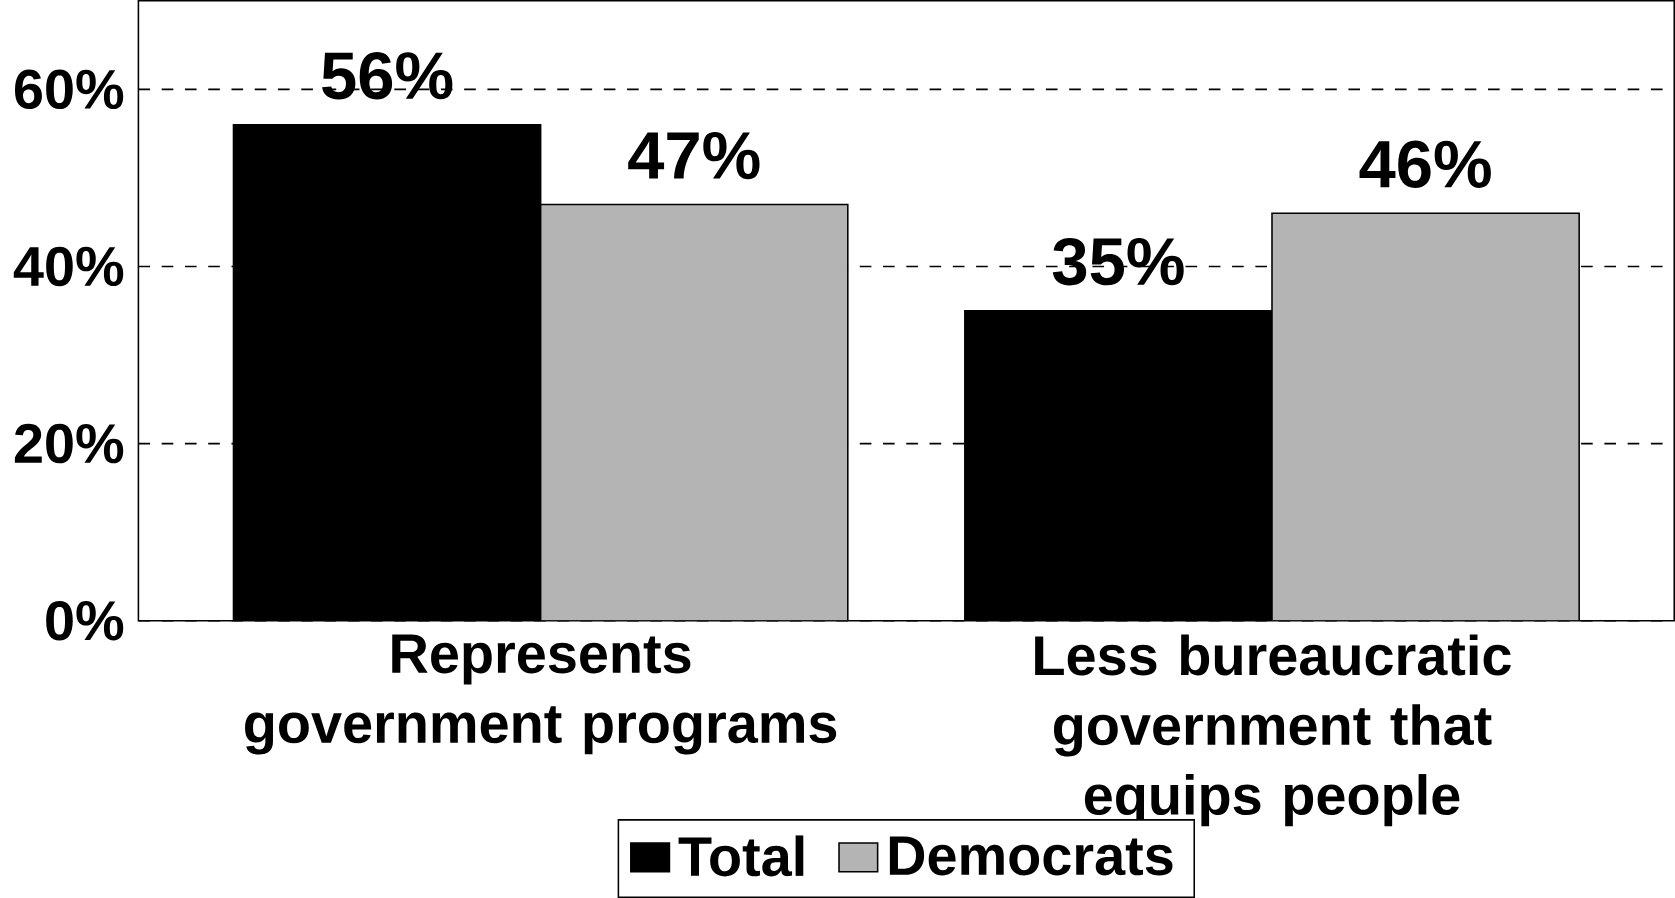  What do you see at coordinates (1118, 261) in the screenshot?
I see `data-label: 35%` at bounding box center [1118, 261].